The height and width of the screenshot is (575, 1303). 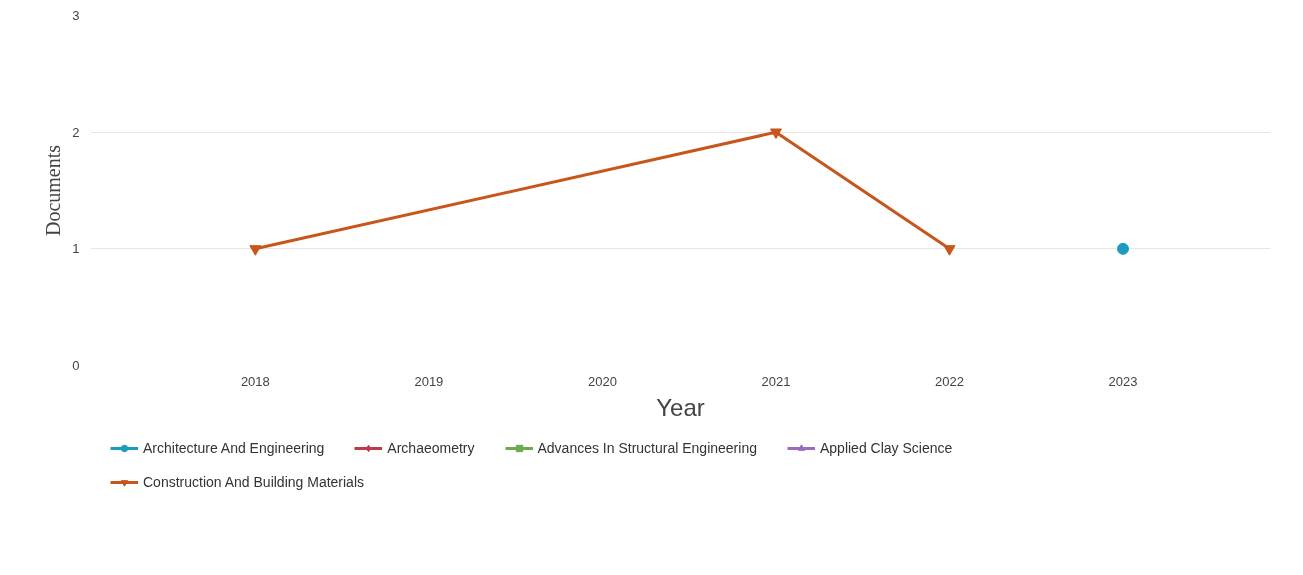 I want to click on x-tick-label: 2023, so click(x=1123, y=381).